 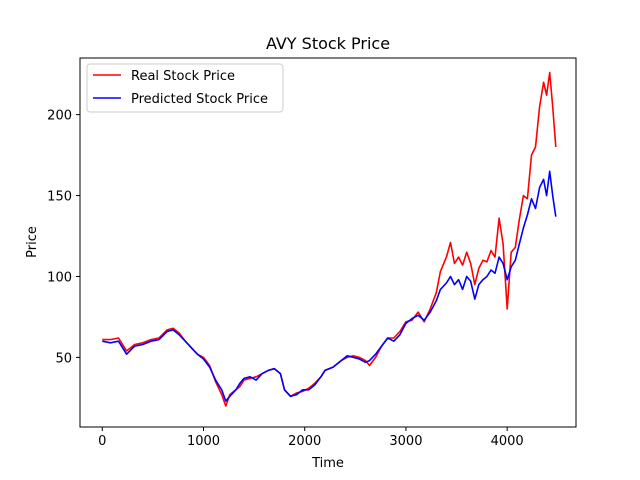 I want to click on legend: Real Stock Price Predicted Stock Price, so click(x=185, y=88).